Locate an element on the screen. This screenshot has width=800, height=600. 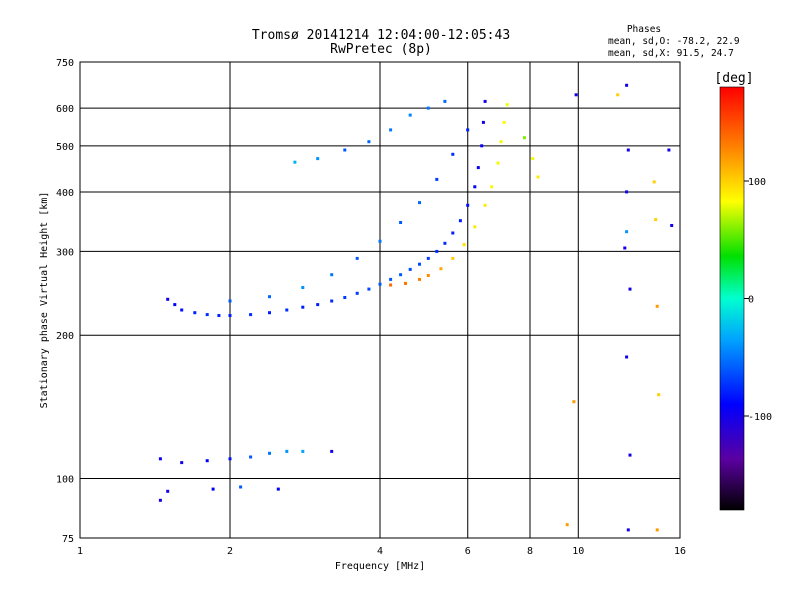
x-tick-label: 6 is located at coordinates (468, 551).